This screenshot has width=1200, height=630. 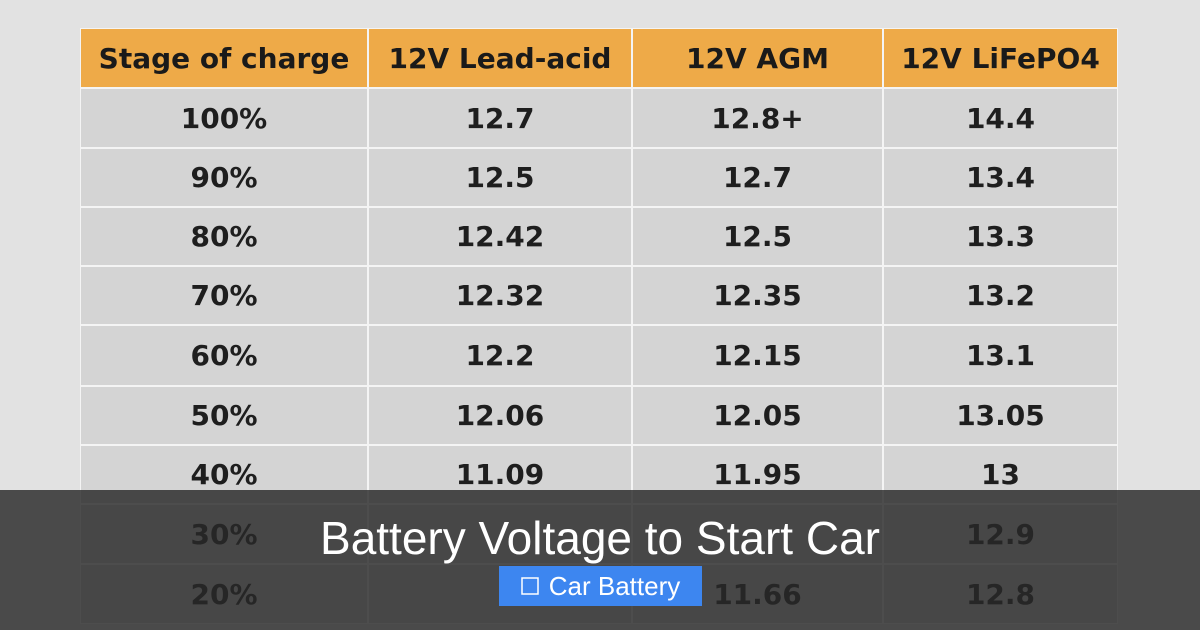 What do you see at coordinates (757, 295) in the screenshot?
I see `table-cell: 12.35` at bounding box center [757, 295].